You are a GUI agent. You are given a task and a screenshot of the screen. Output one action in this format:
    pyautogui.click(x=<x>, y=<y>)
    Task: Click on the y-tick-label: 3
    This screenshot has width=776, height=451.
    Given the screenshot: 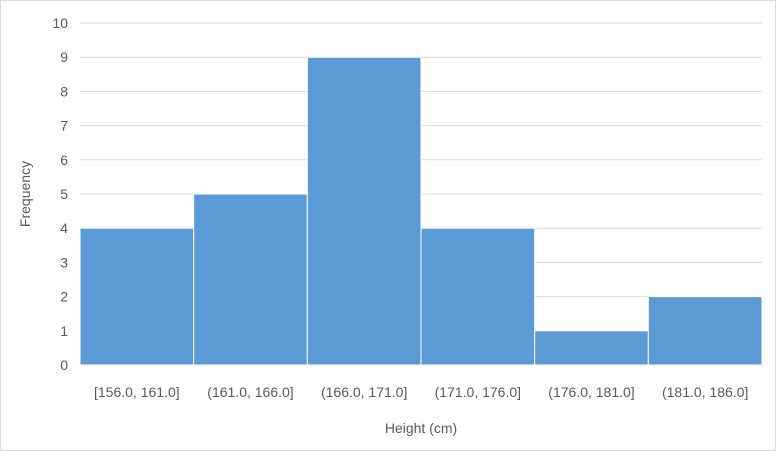 What is the action you would take?
    pyautogui.click(x=64, y=262)
    